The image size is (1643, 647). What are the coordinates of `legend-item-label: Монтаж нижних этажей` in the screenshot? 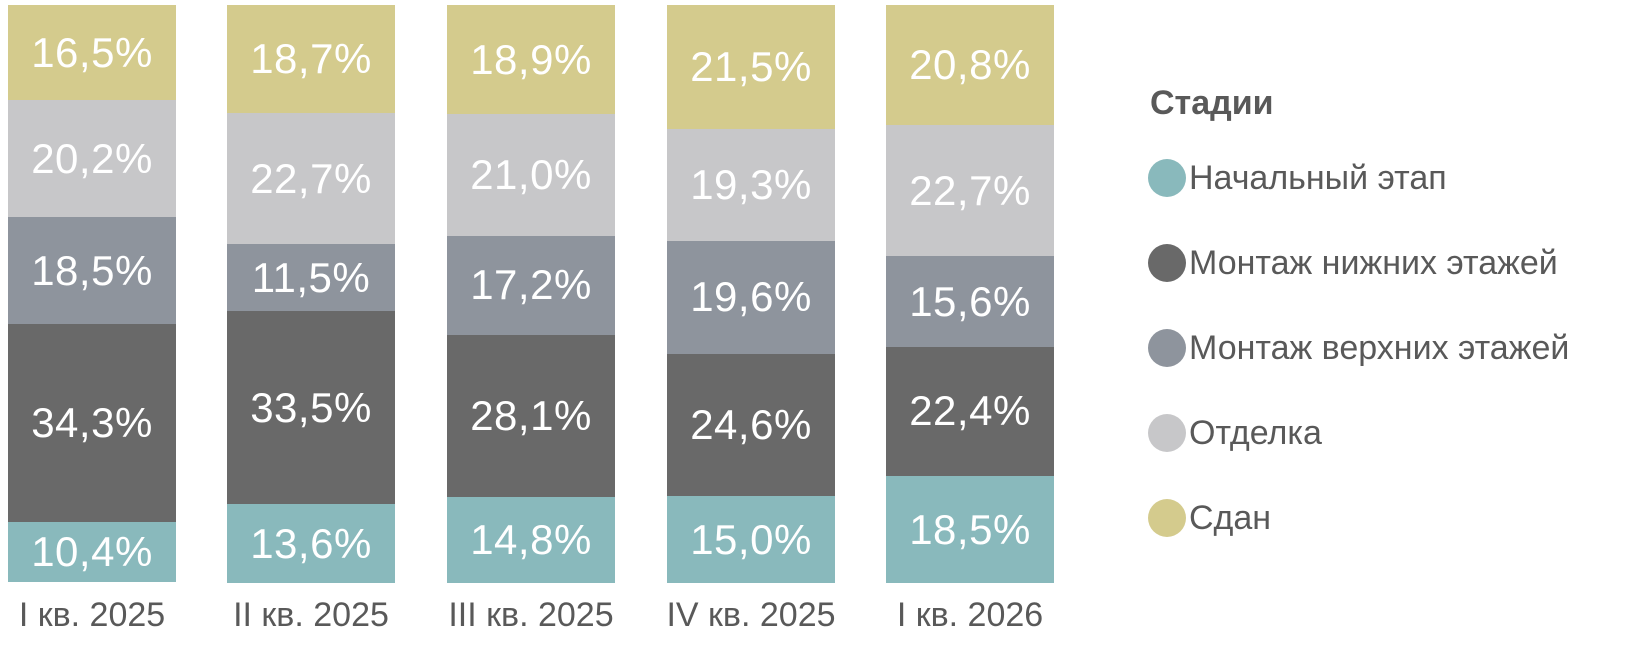 It's located at (1373, 262).